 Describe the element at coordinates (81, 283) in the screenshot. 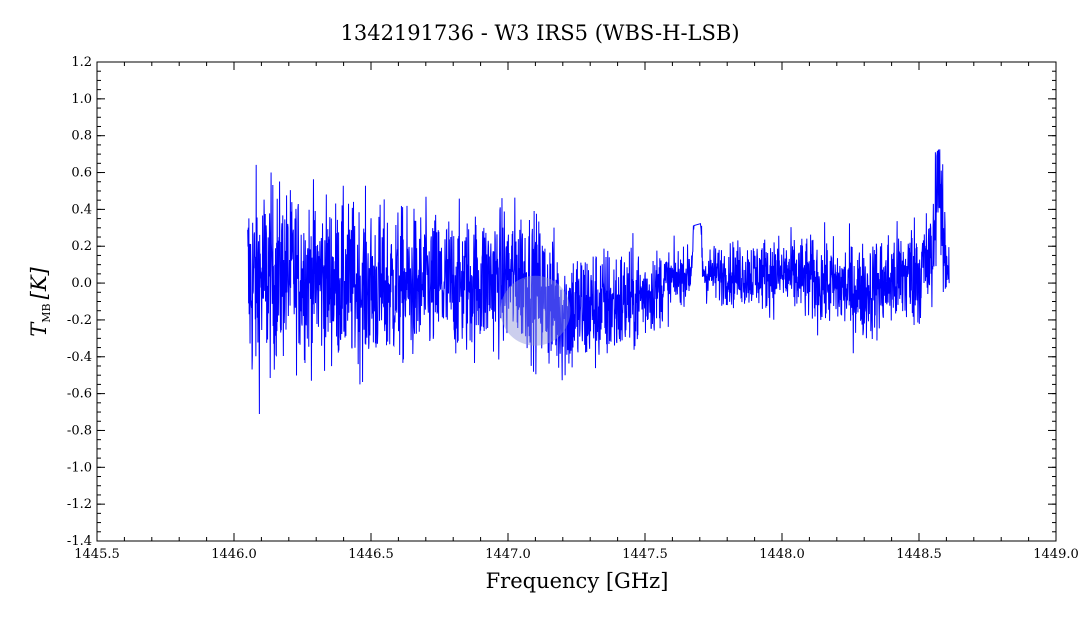

I see `y-tick-label: 0.0` at that location.